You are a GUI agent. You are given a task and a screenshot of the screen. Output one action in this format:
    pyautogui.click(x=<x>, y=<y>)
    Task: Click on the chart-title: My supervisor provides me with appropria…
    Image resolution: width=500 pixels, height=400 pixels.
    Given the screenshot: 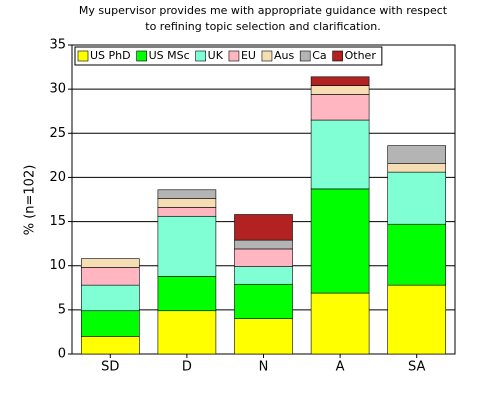 What is the action you would take?
    pyautogui.click(x=263, y=10)
    